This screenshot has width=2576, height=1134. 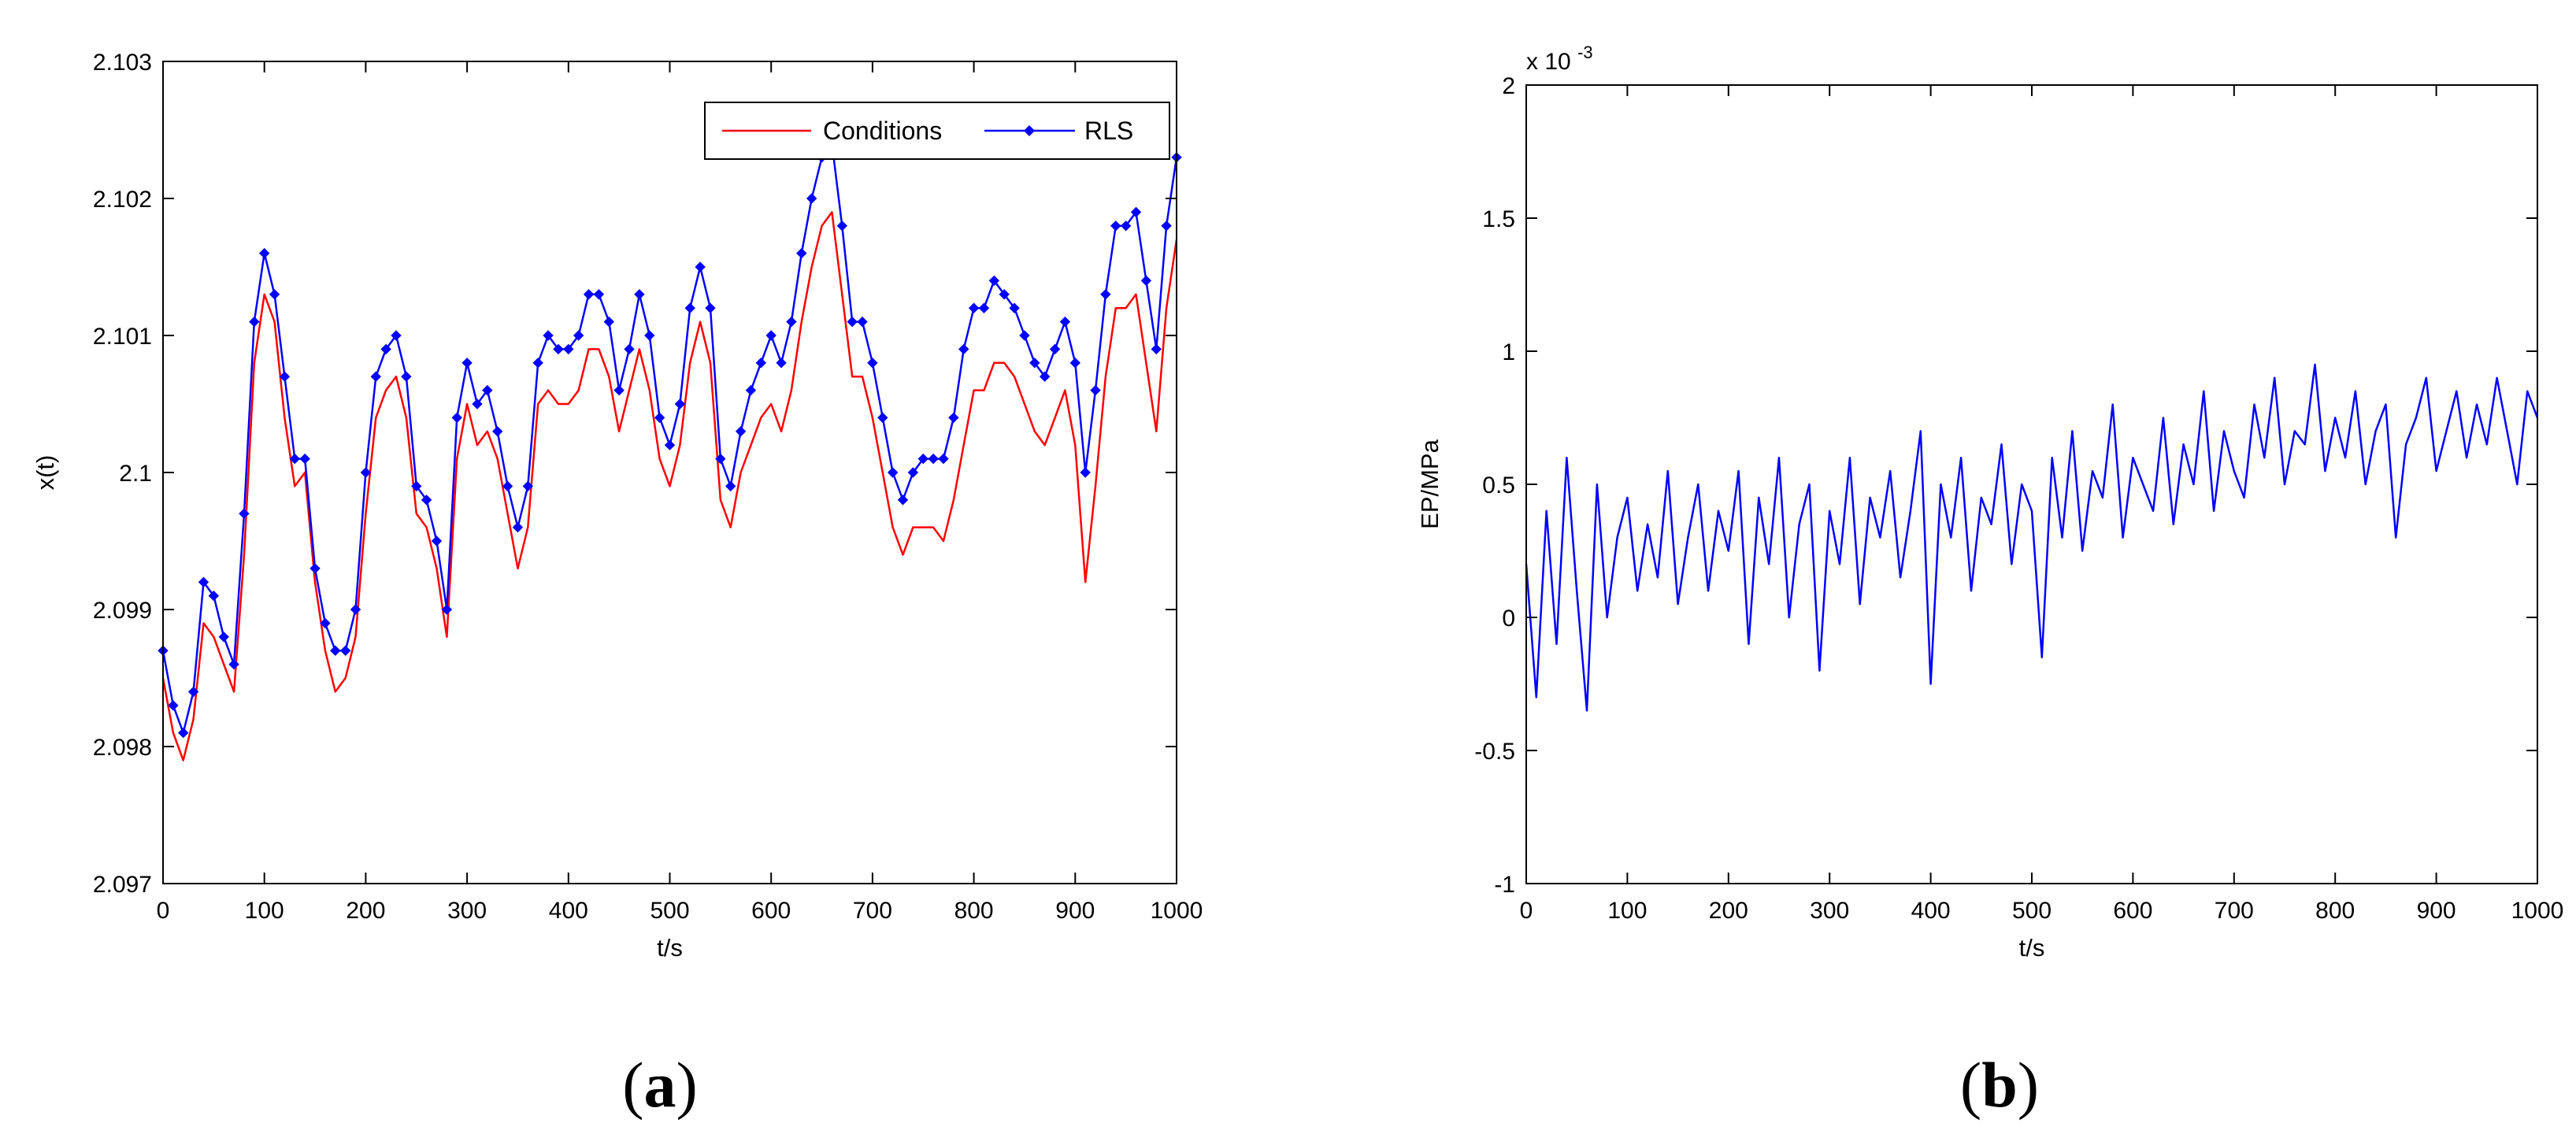 I want to click on y-exponent-label-b: x 10 -3, so click(x=1559, y=59).